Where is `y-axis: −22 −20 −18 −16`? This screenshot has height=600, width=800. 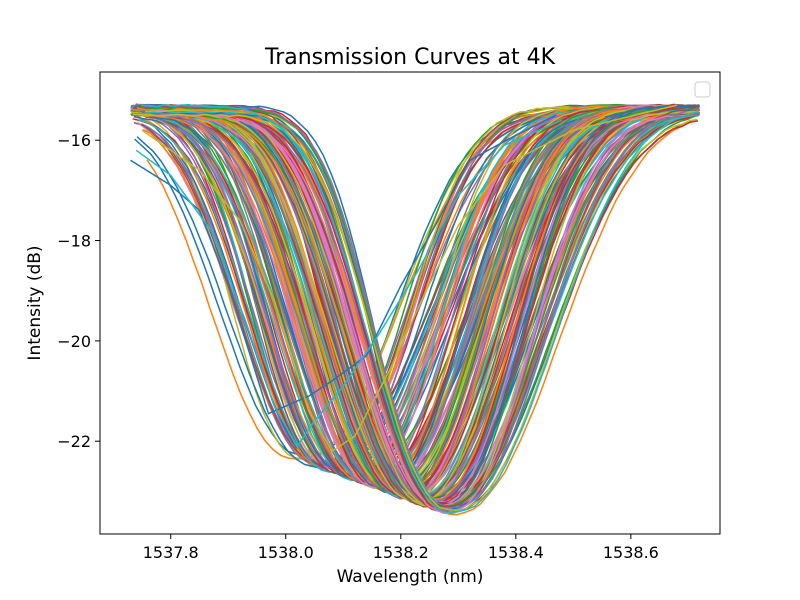
y-axis: −22 −20 −18 −16 is located at coordinates (78, 291).